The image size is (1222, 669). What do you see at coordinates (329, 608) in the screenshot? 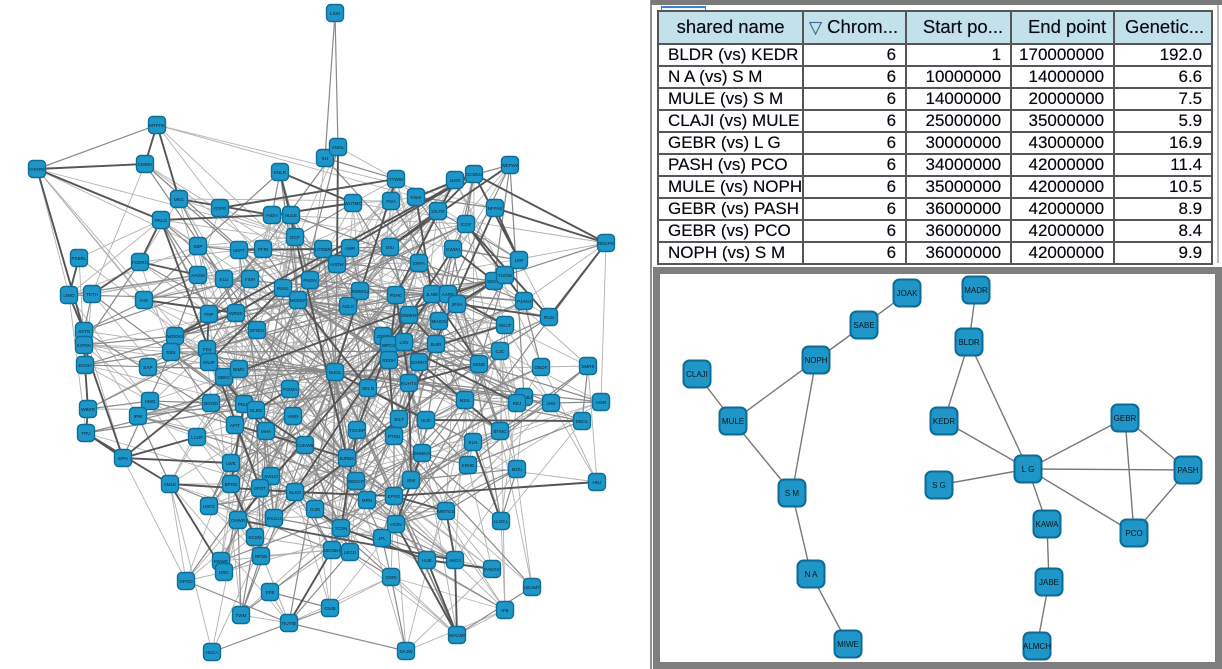
I see `svg-text: GUIB` at bounding box center [329, 608].